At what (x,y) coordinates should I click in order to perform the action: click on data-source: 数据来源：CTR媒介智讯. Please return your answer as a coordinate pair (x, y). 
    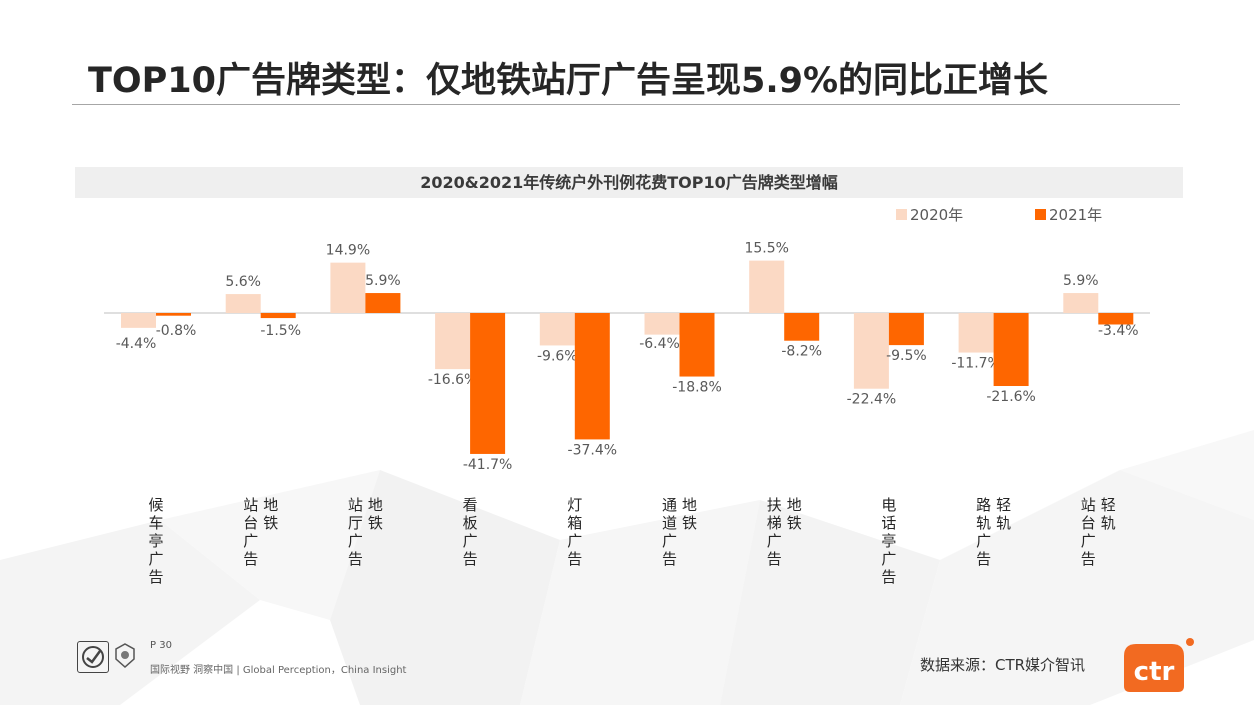
    Looking at the image, I should click on (1003, 665).